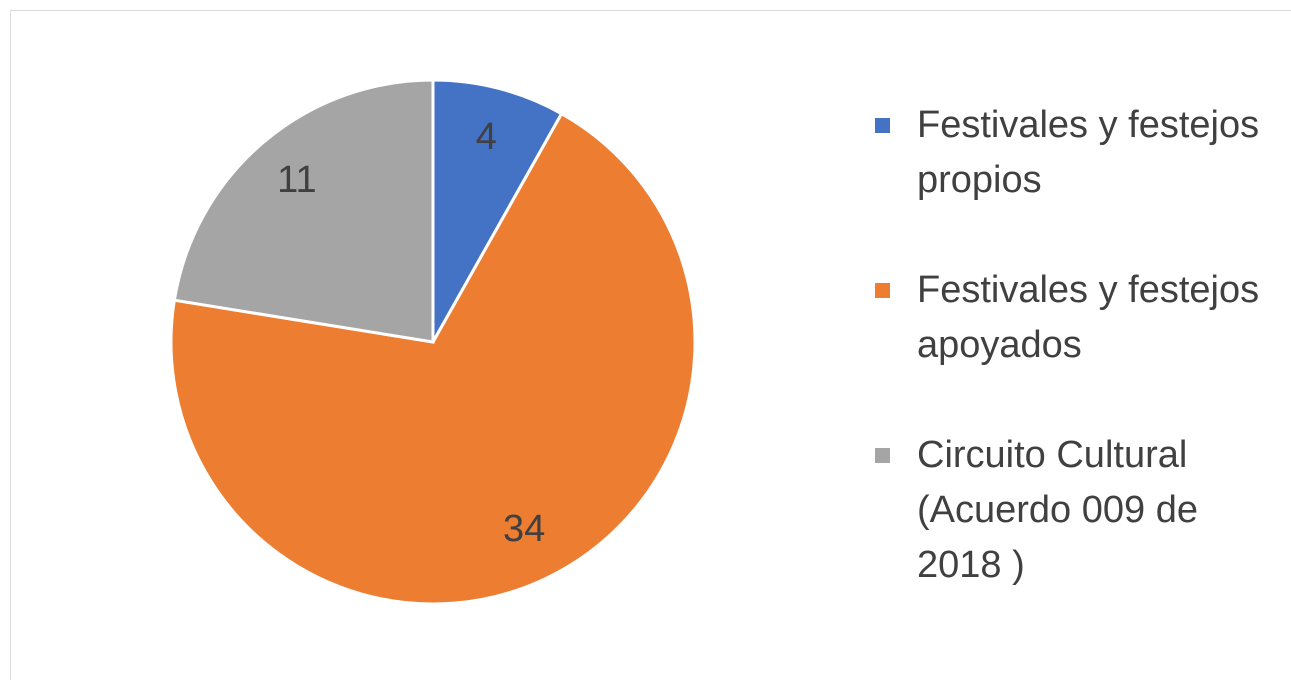  Describe the element at coordinates (524, 529) in the screenshot. I see `data-label: 34` at that location.